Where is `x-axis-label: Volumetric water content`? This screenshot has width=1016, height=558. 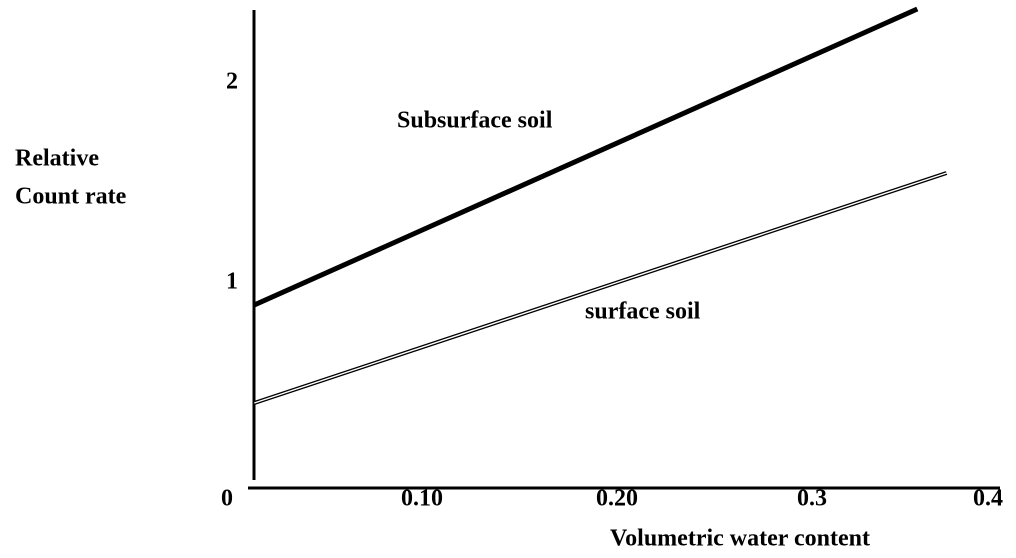 x-axis-label: Volumetric water content is located at coordinates (740, 539).